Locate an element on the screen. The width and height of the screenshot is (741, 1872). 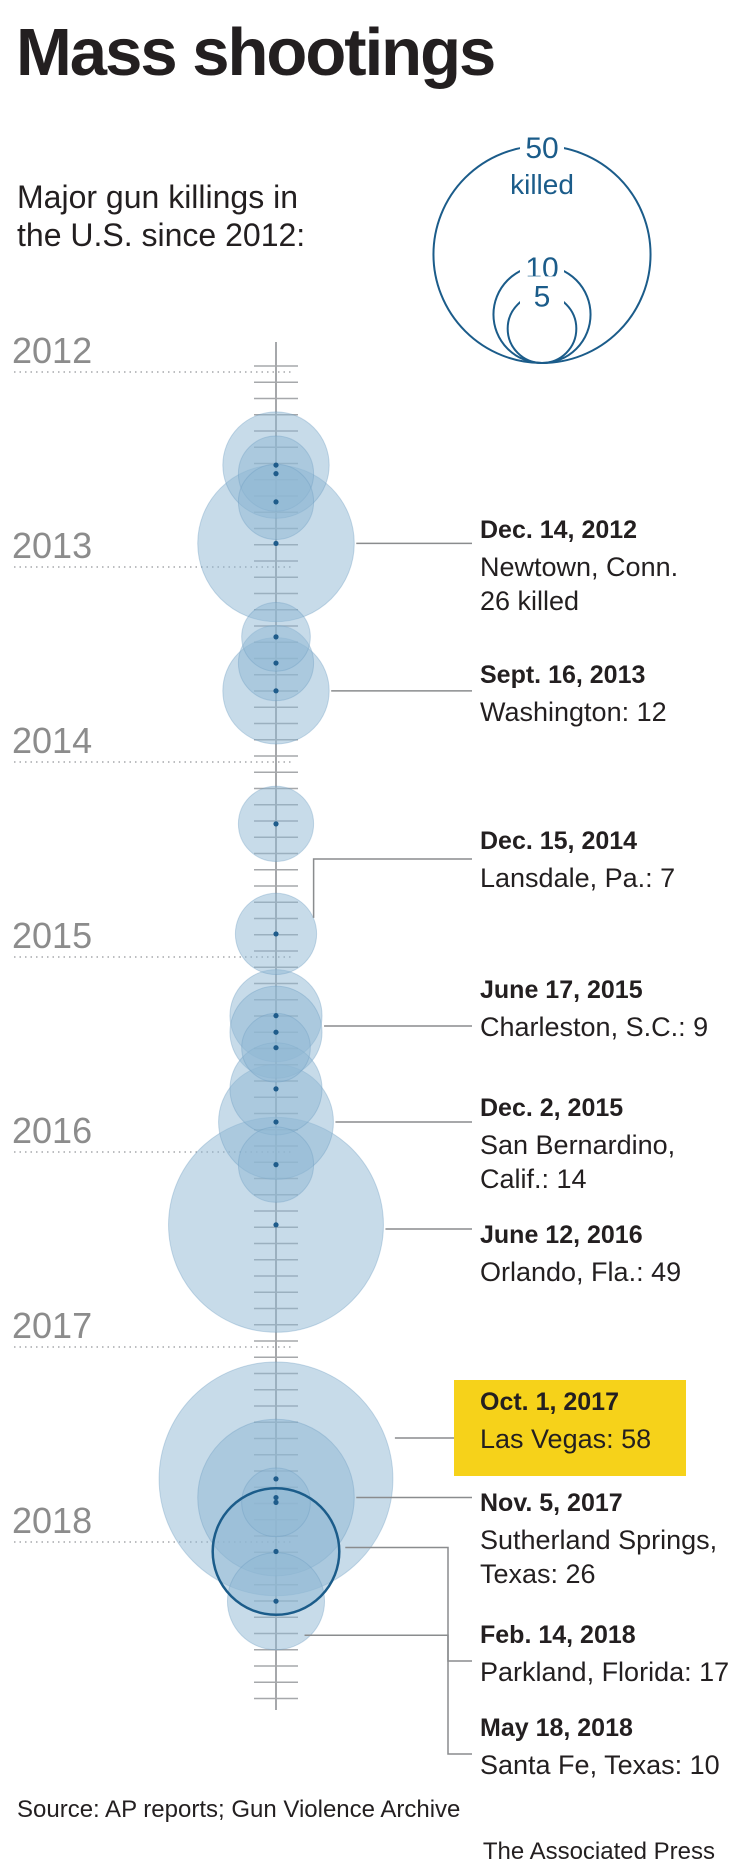
title-text: Mass shootings is located at coordinates (256, 52).